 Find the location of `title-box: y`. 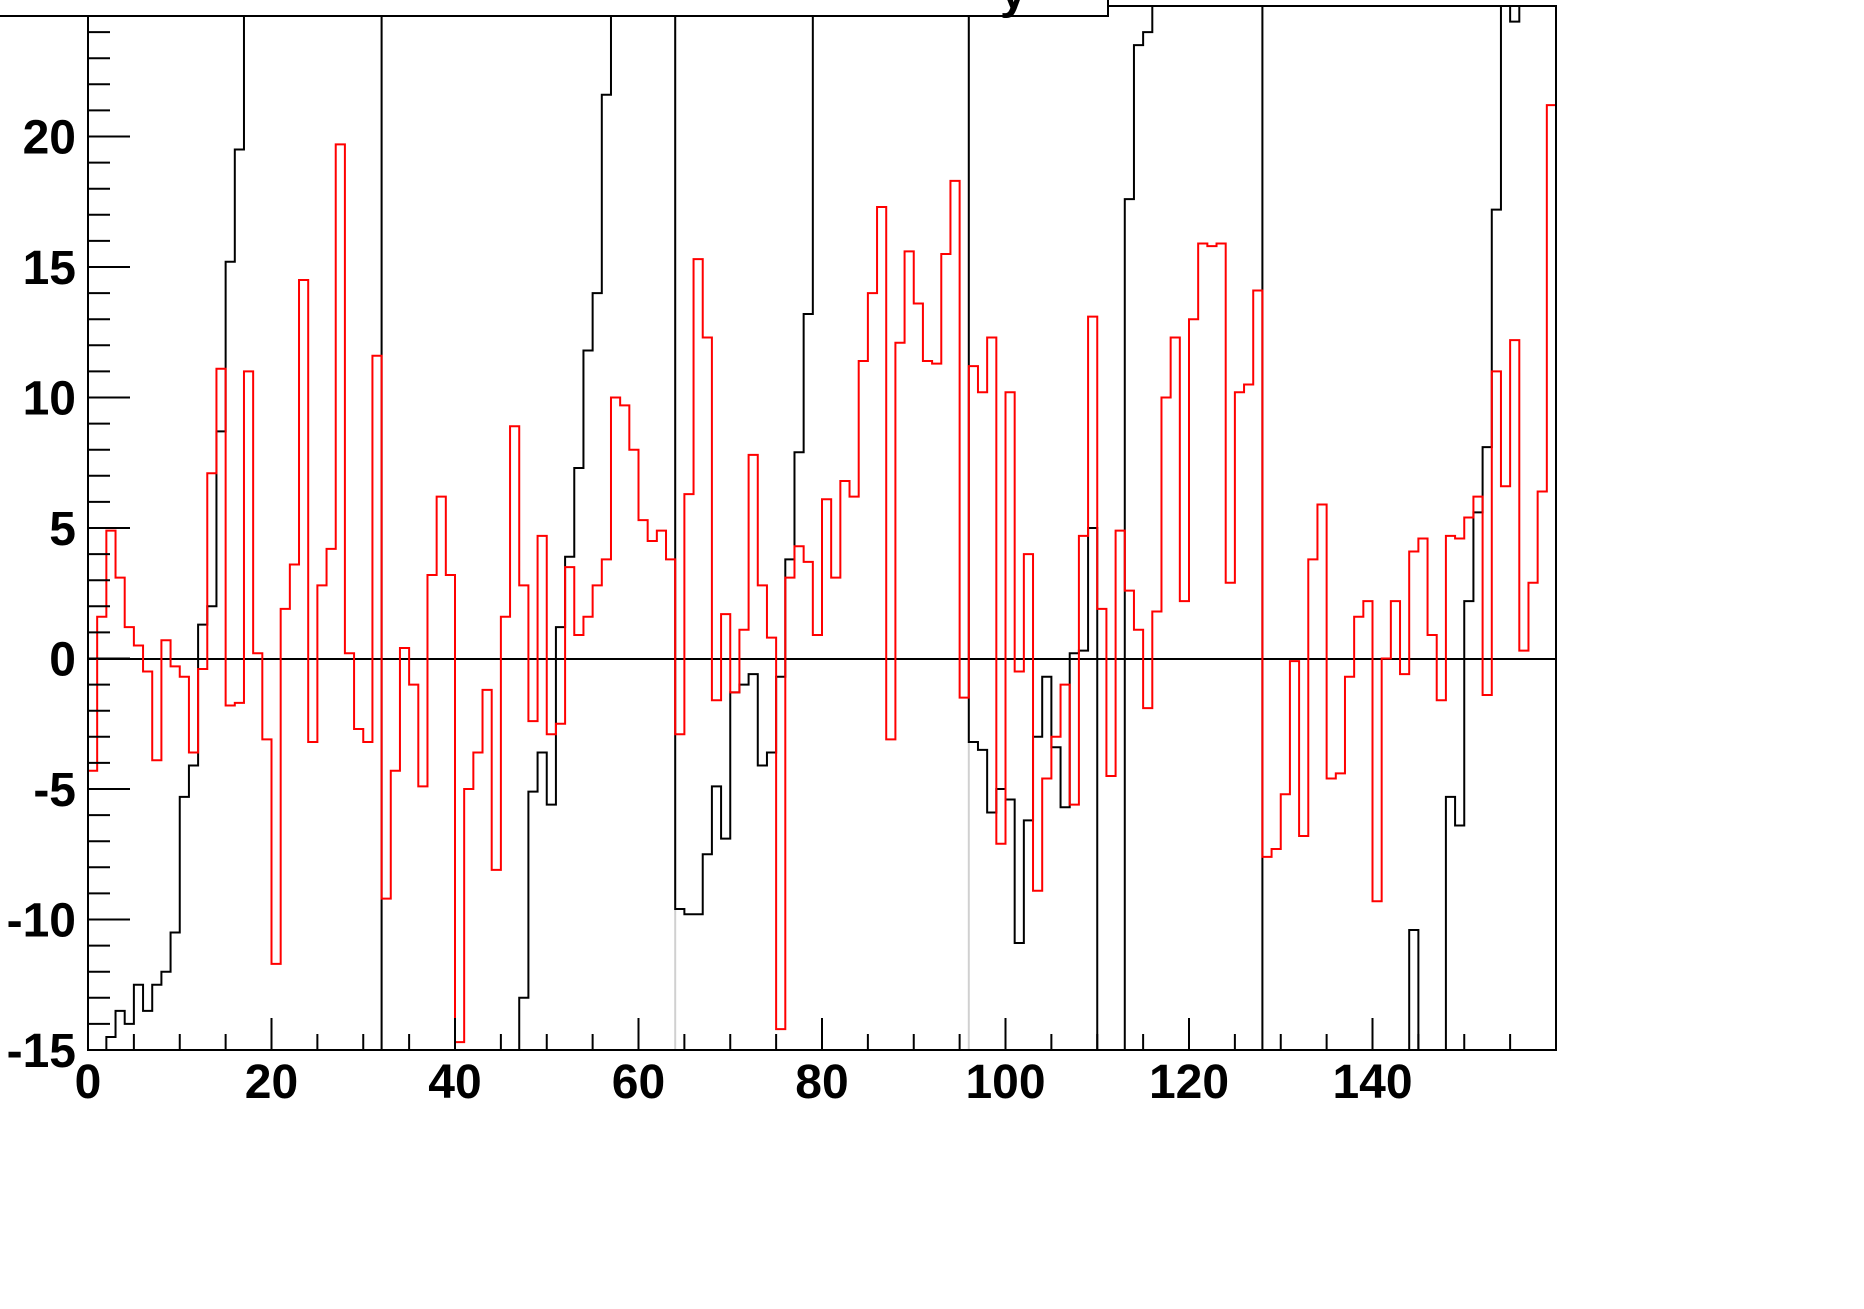

title-box: y is located at coordinates (554, 9).